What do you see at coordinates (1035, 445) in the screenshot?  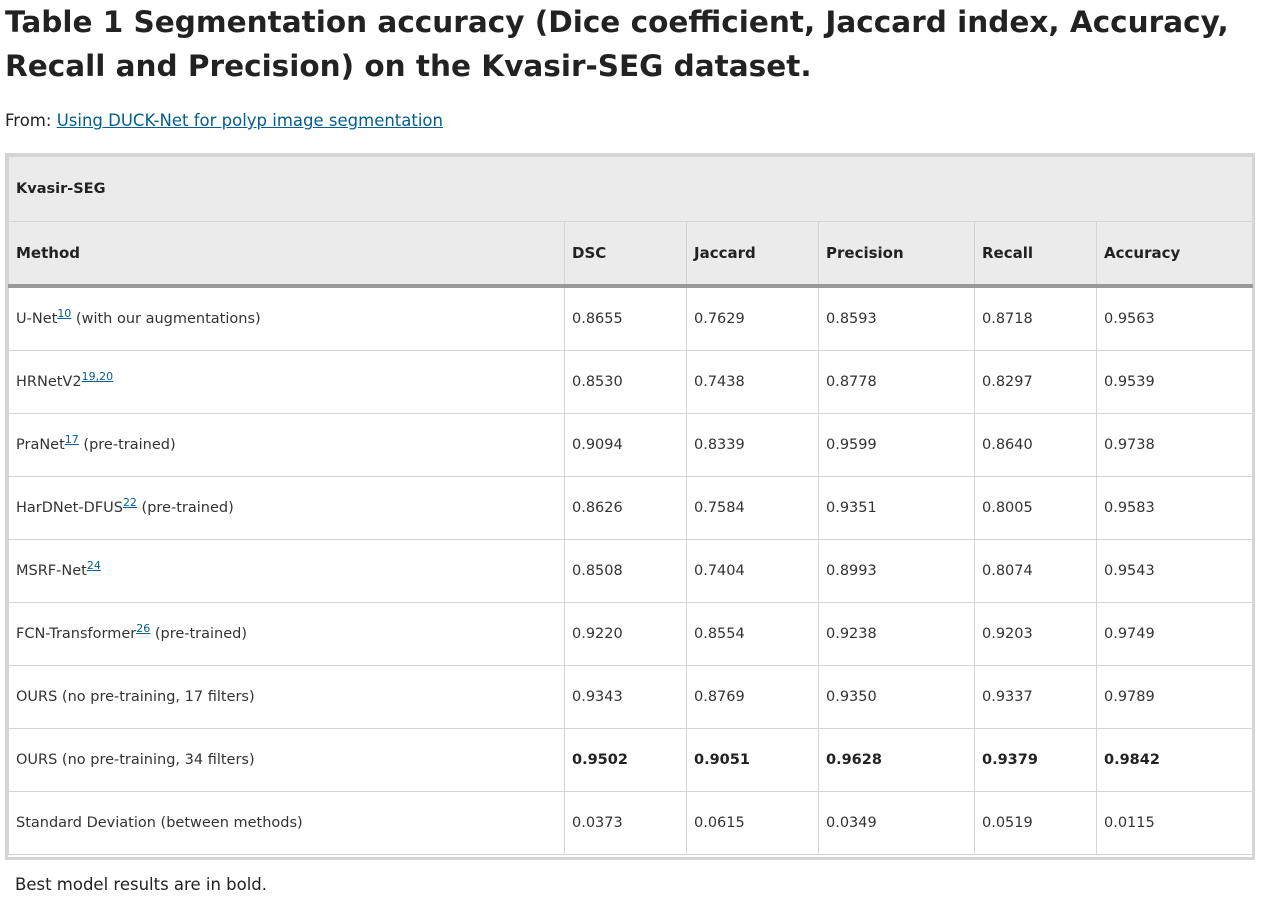 I see `recall-cell: 0.8640` at bounding box center [1035, 445].